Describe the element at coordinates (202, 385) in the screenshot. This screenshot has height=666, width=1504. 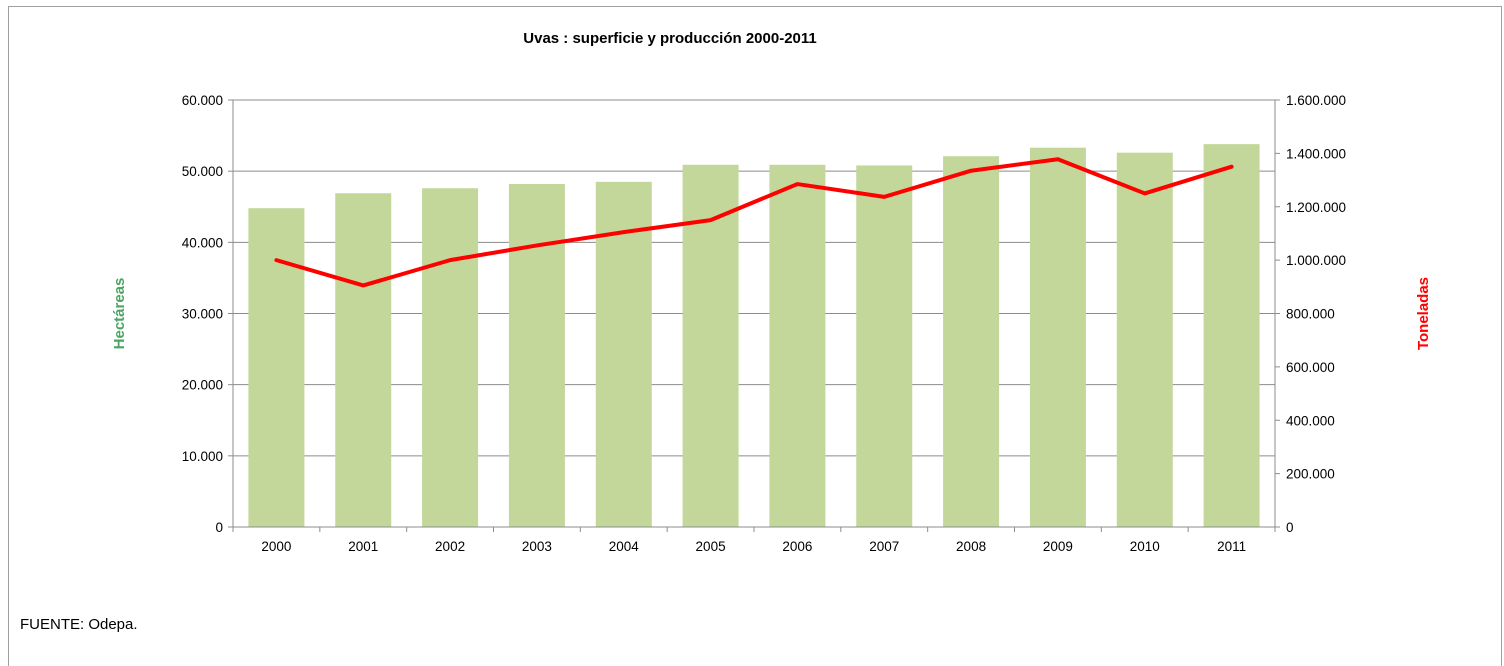
I see `left-tick-label: 20.000` at that location.